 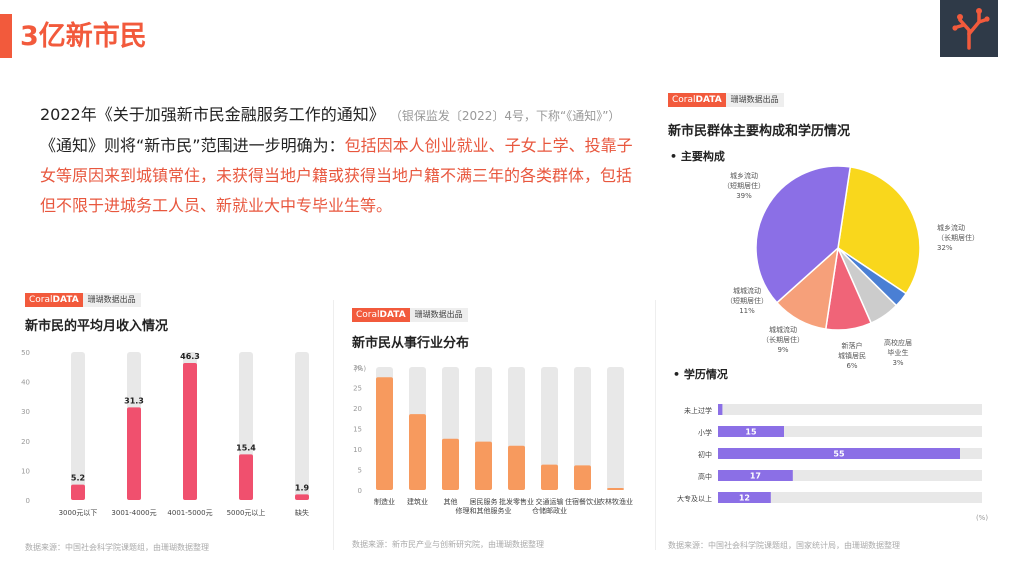 I want to click on slice-percent-label: 9%, so click(x=782, y=350).